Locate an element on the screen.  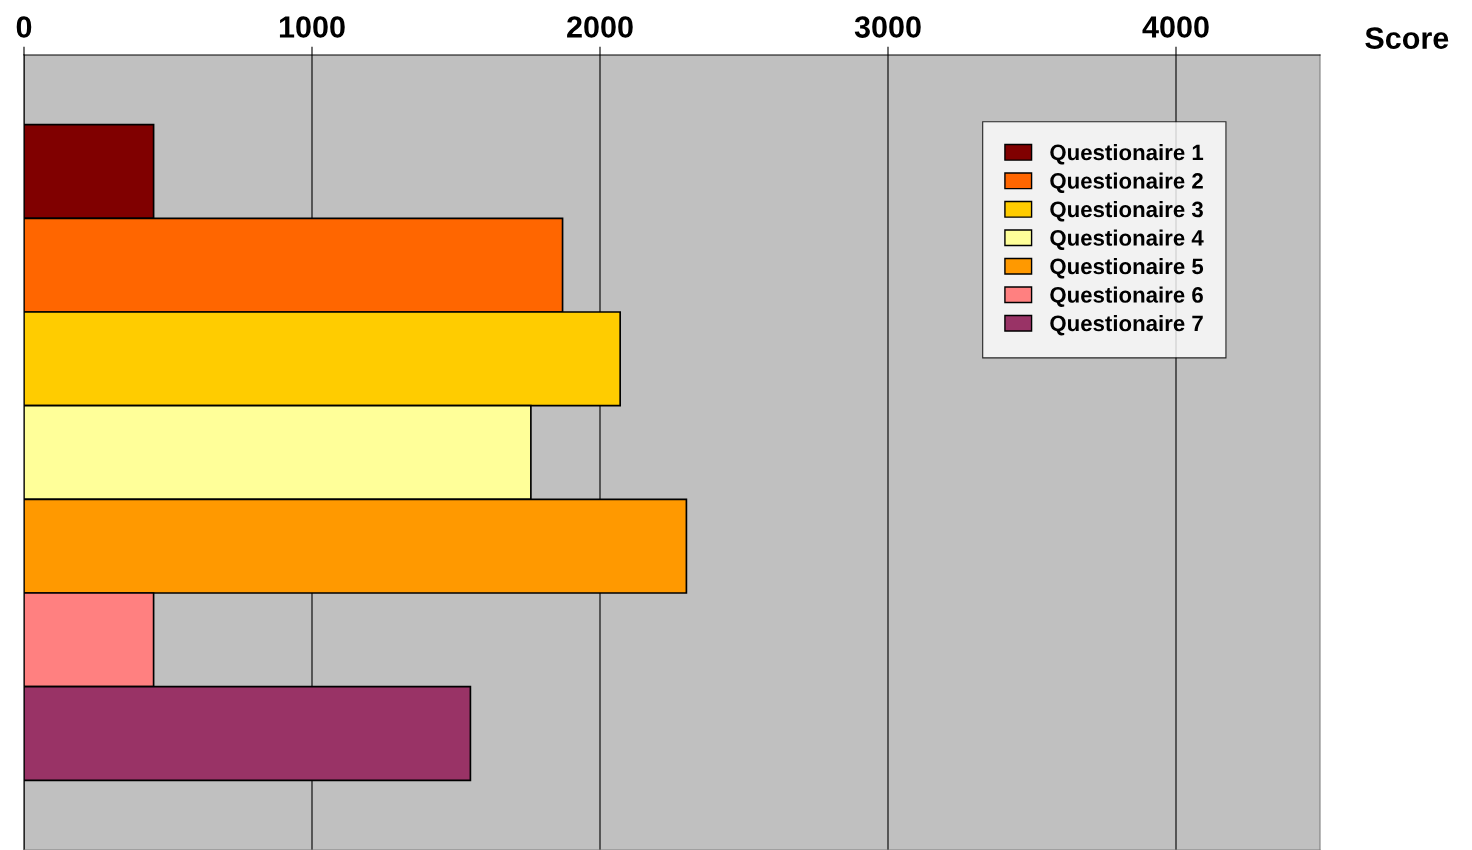
x-tick-label: 3000 is located at coordinates (887, 27).